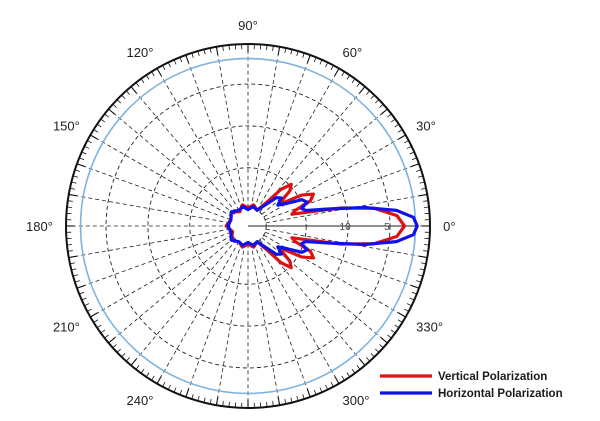 This screenshot has width=600, height=421. Describe the element at coordinates (140, 52) in the screenshot. I see `angle-tick-label: 120°` at that location.